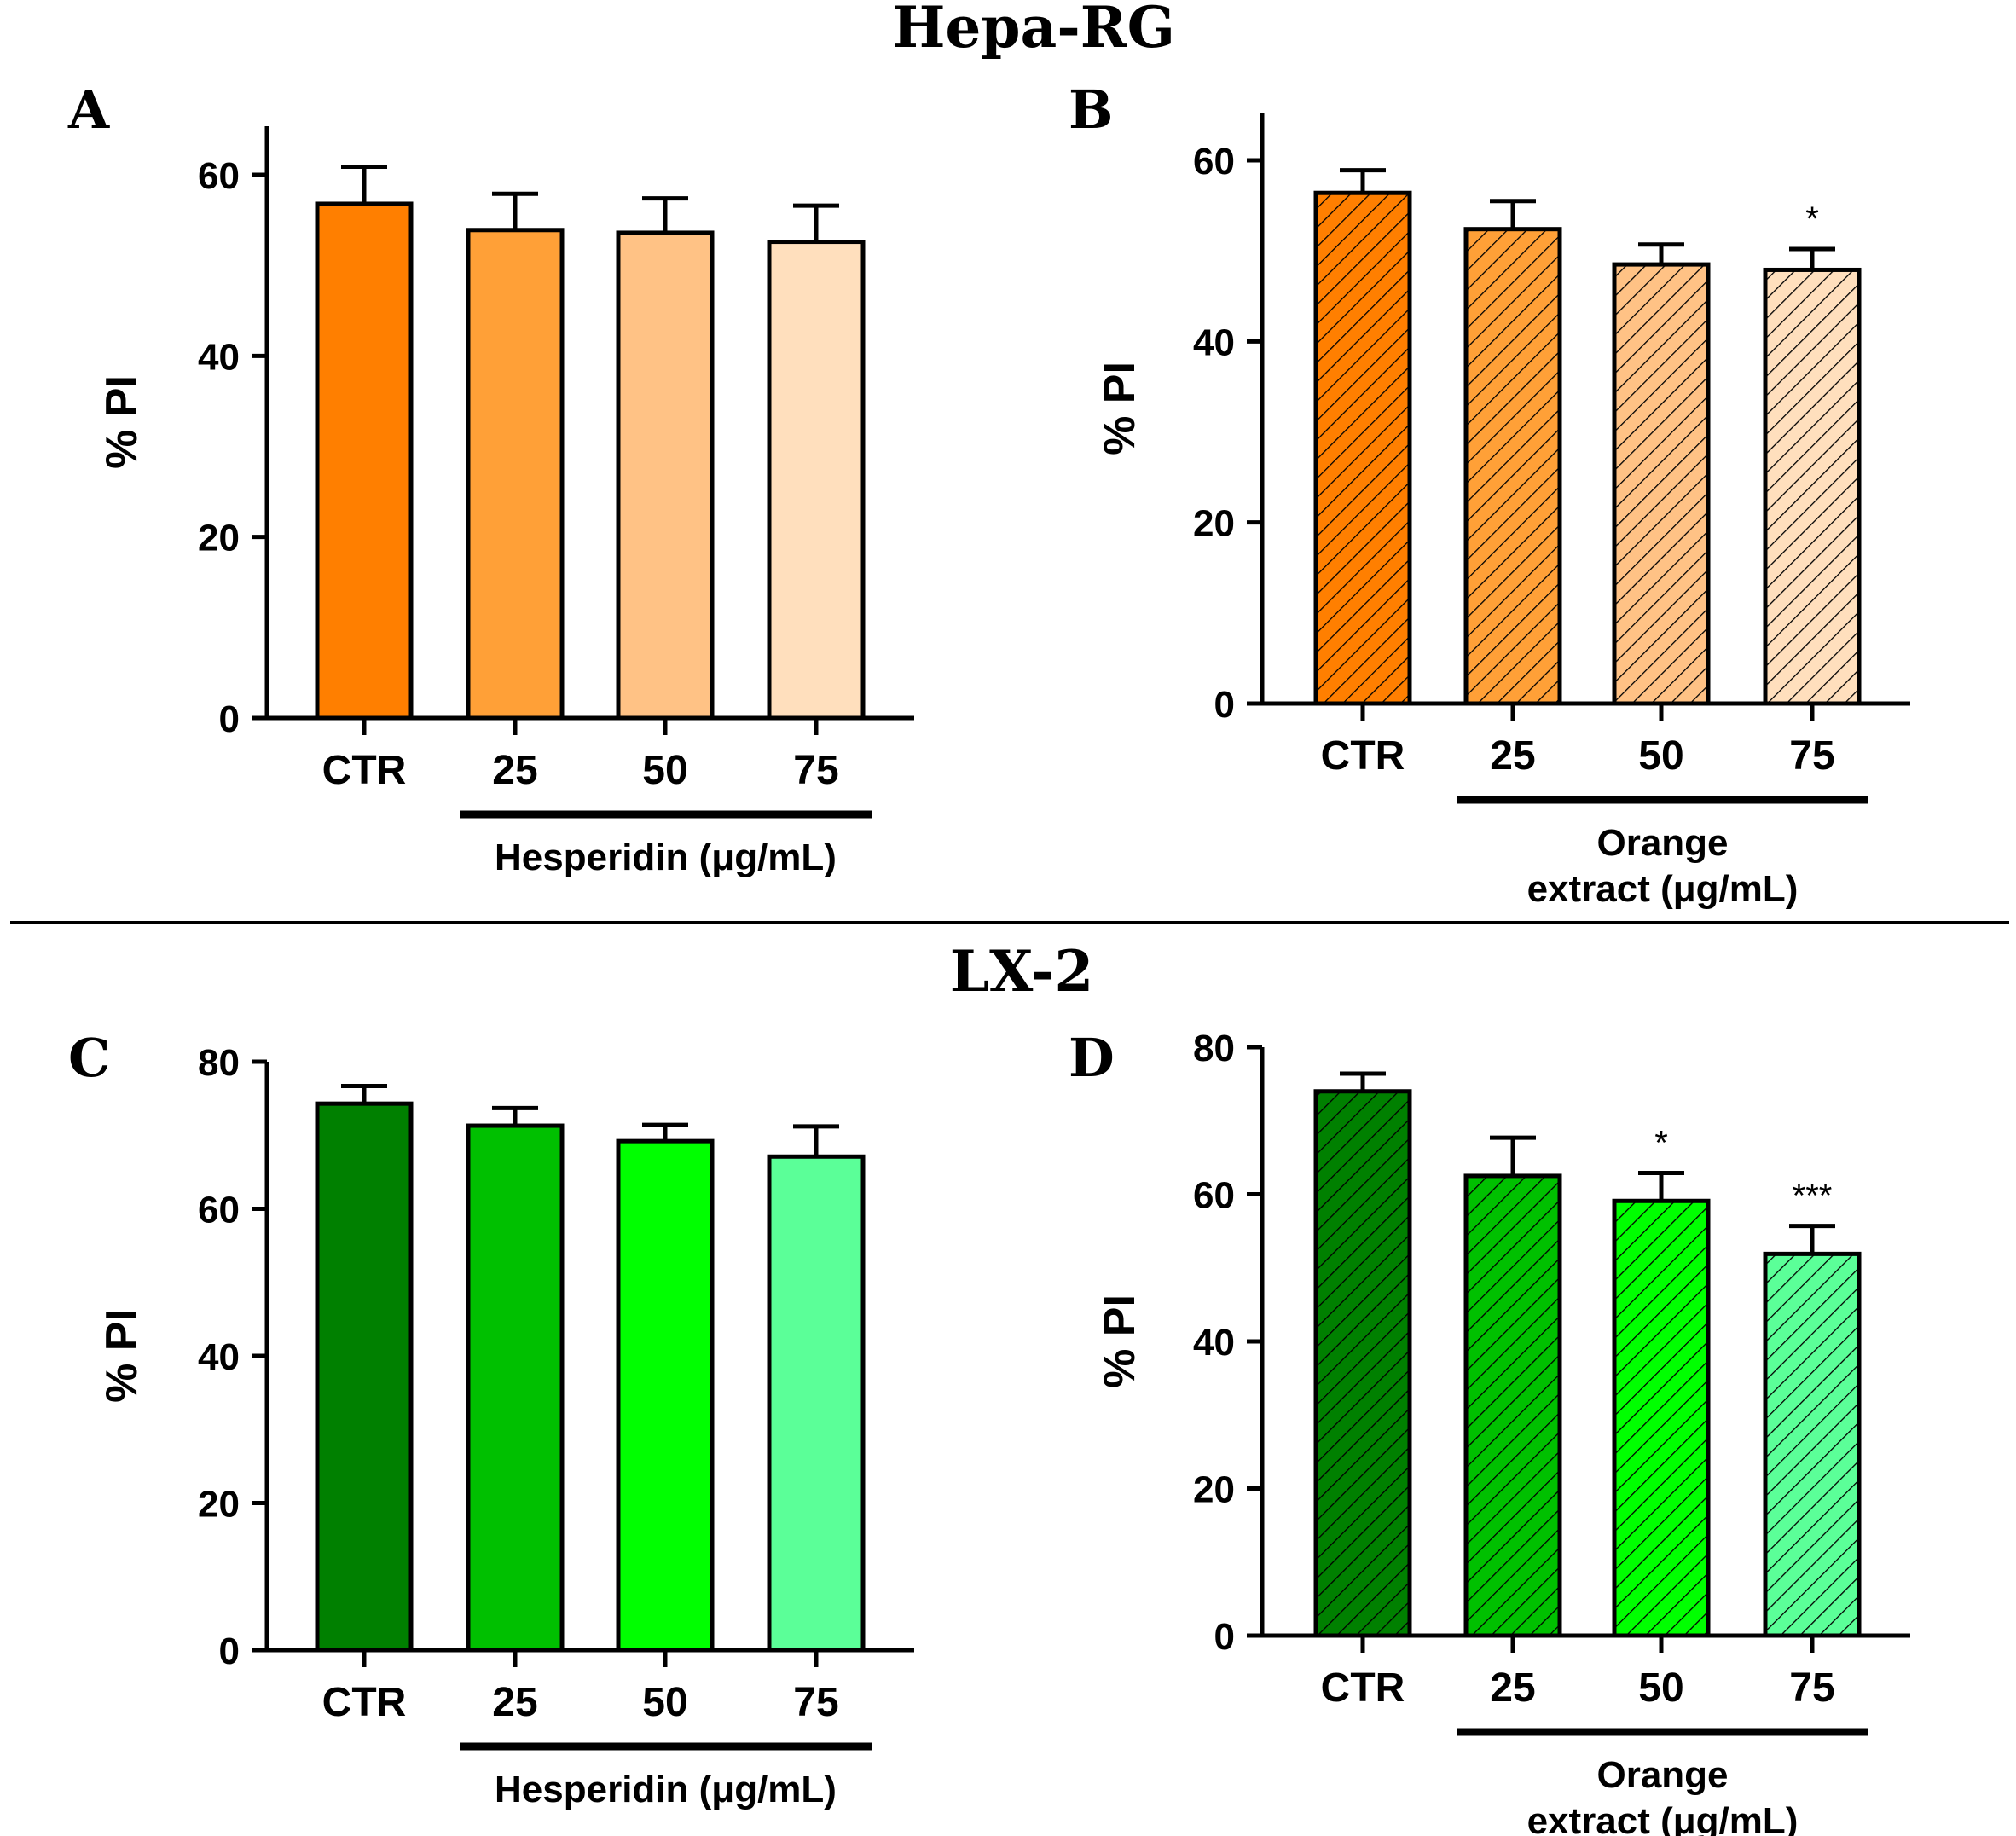  Describe the element at coordinates (1033, 30) in the screenshot. I see `hepa-rg-title: Hepa-RG` at that location.